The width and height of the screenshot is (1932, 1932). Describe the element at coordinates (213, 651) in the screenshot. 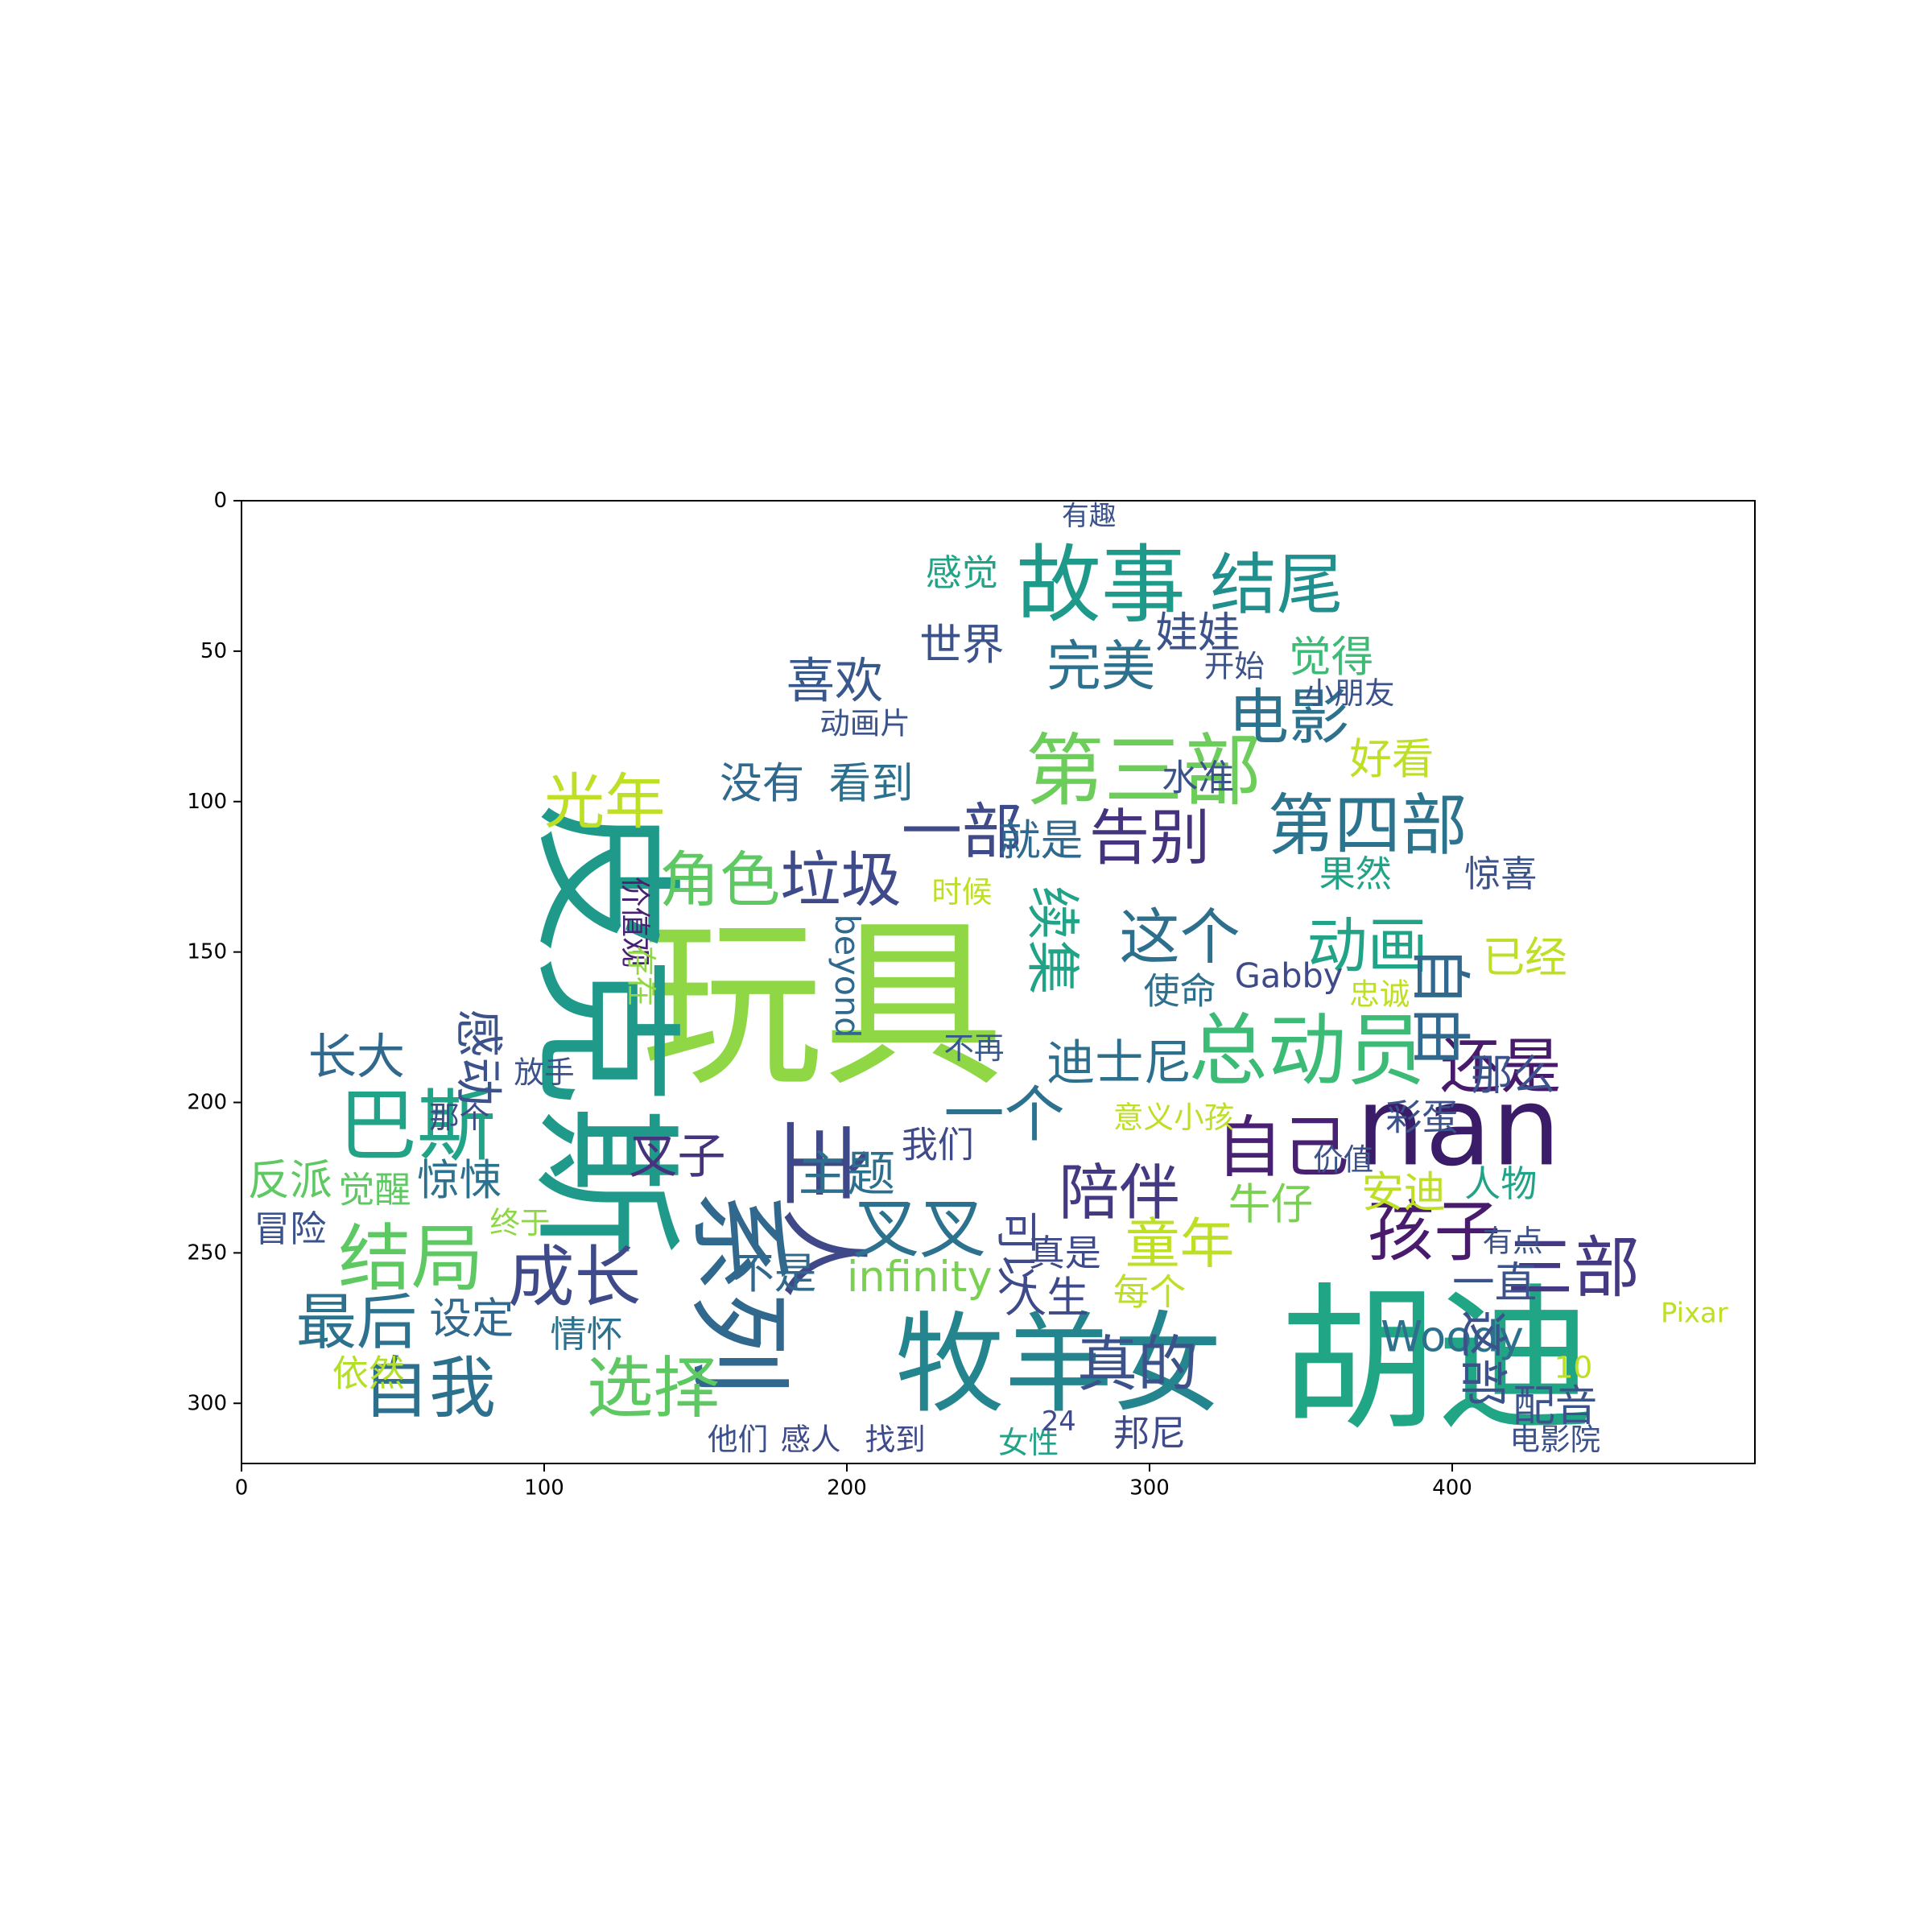

I see `y-tick-label: 50` at that location.